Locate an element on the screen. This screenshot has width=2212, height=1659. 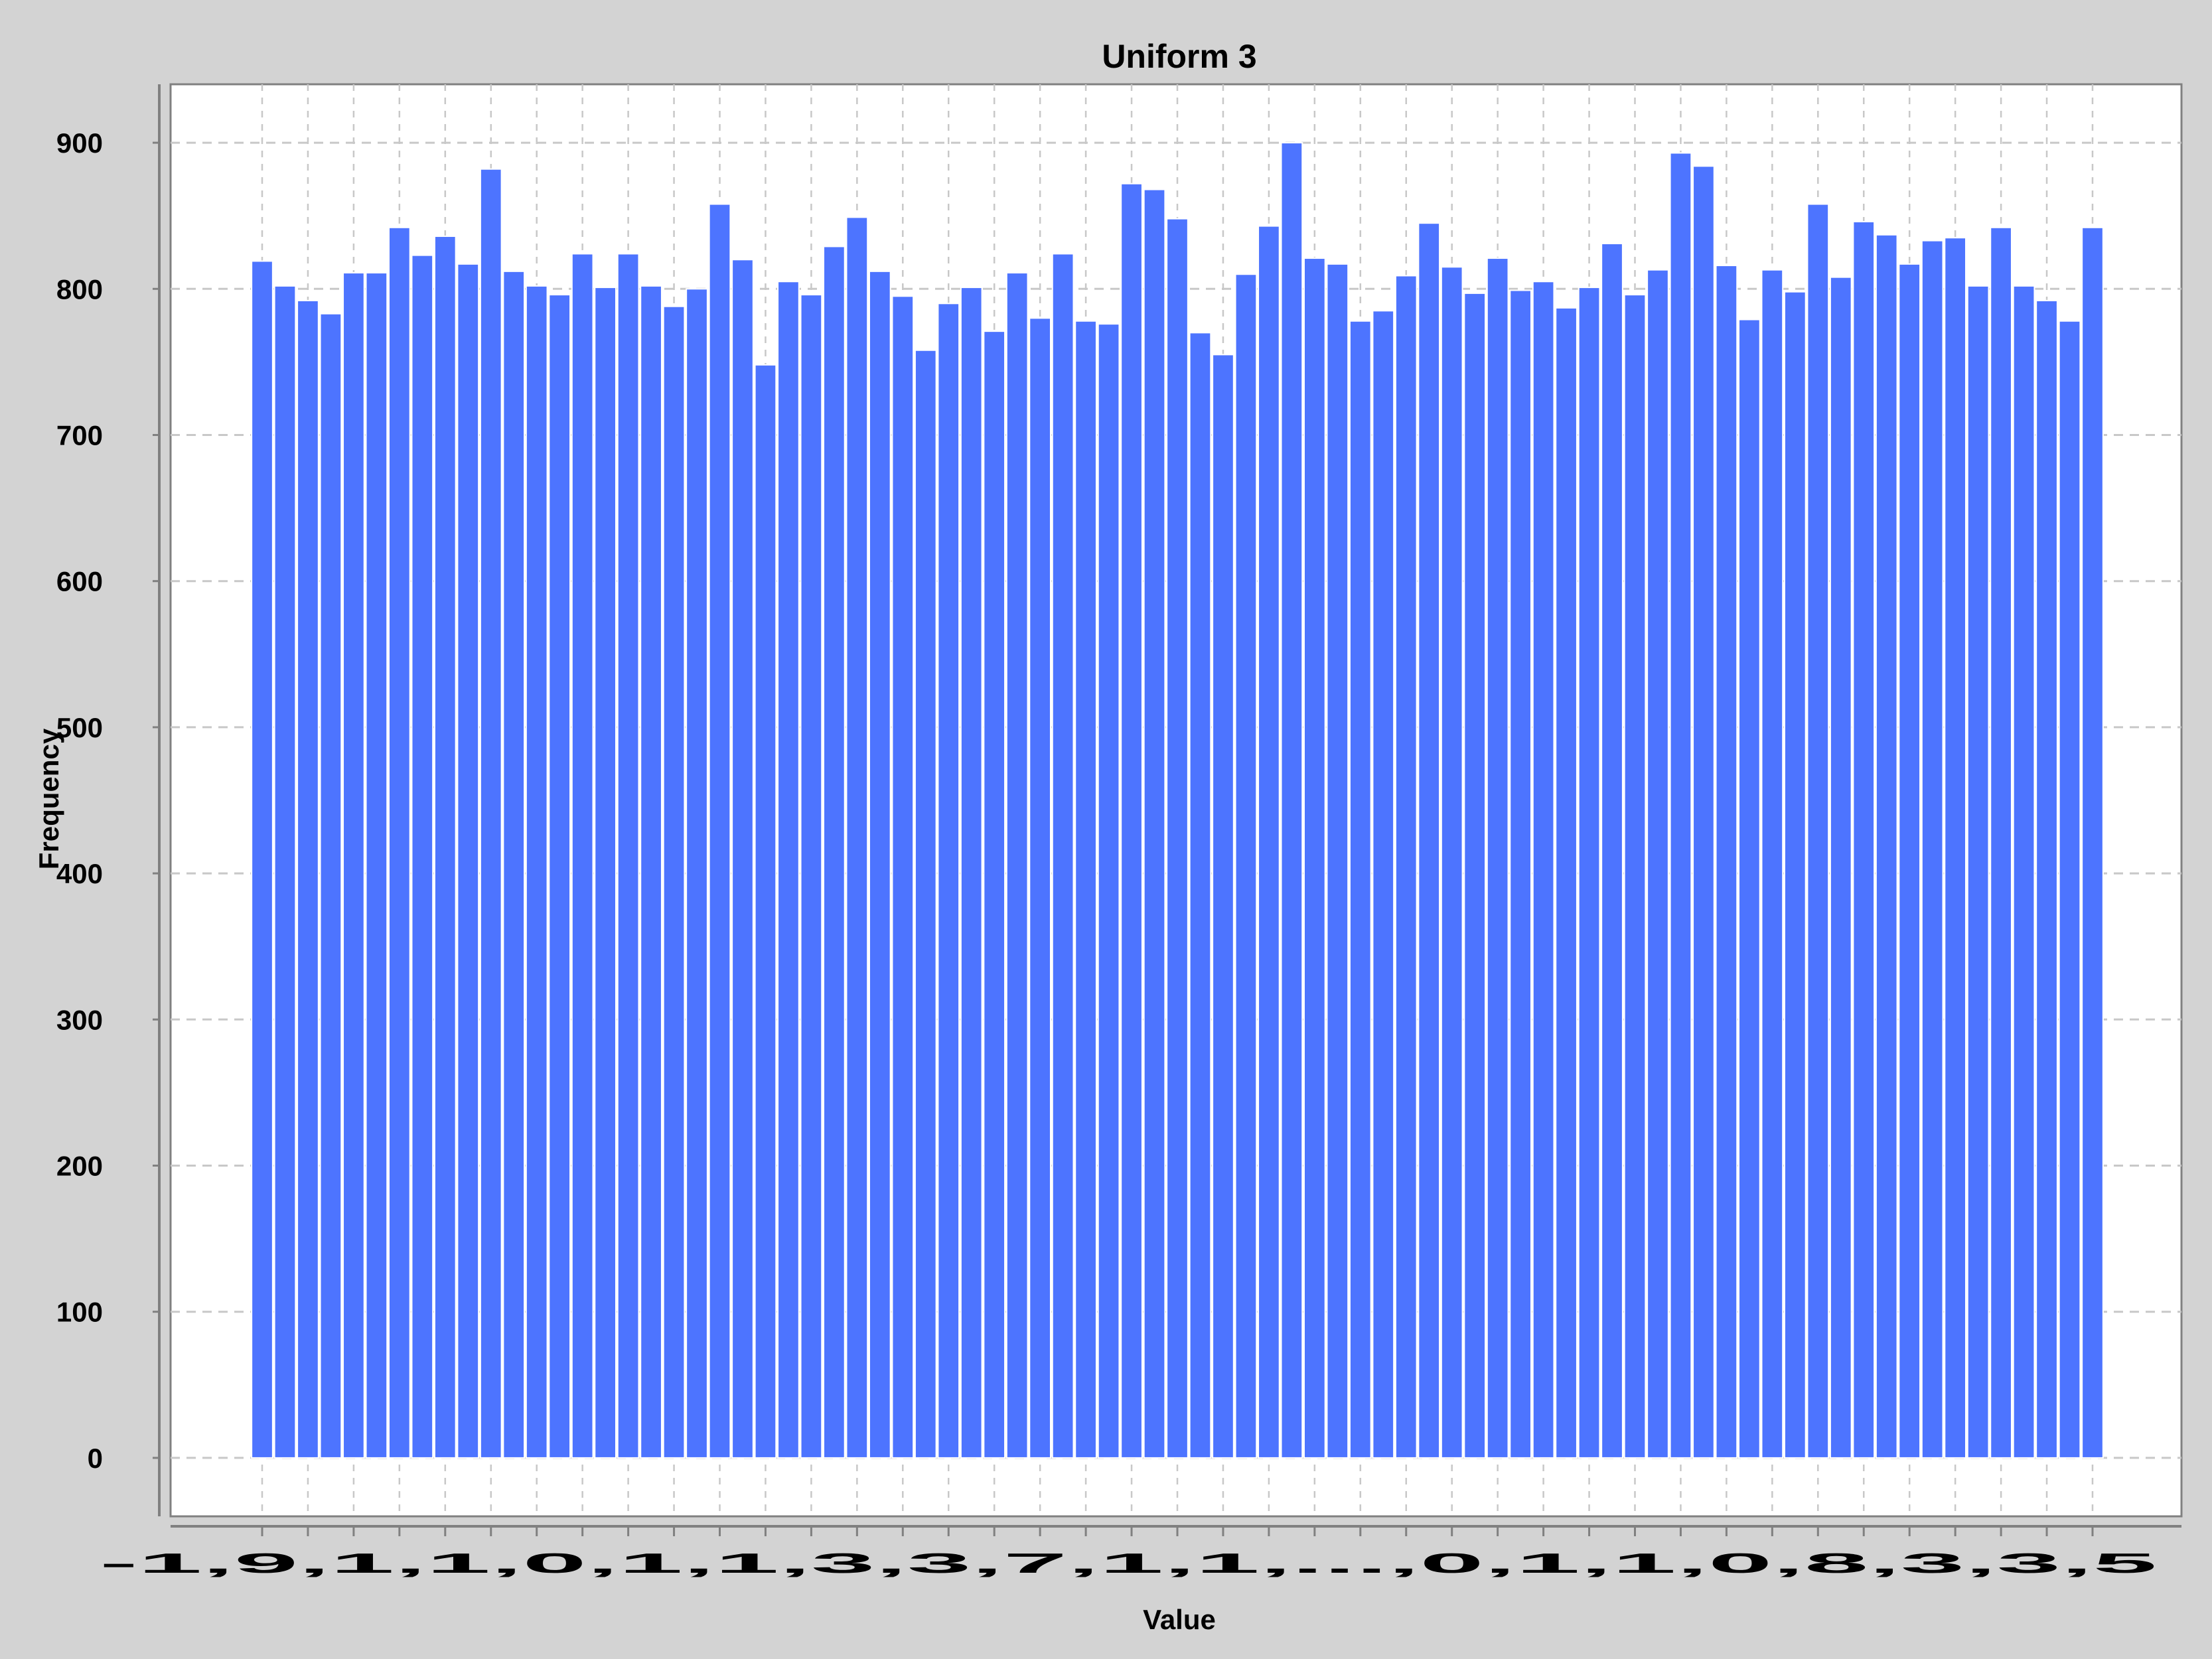
y-tick-label: 700 is located at coordinates (80, 435).